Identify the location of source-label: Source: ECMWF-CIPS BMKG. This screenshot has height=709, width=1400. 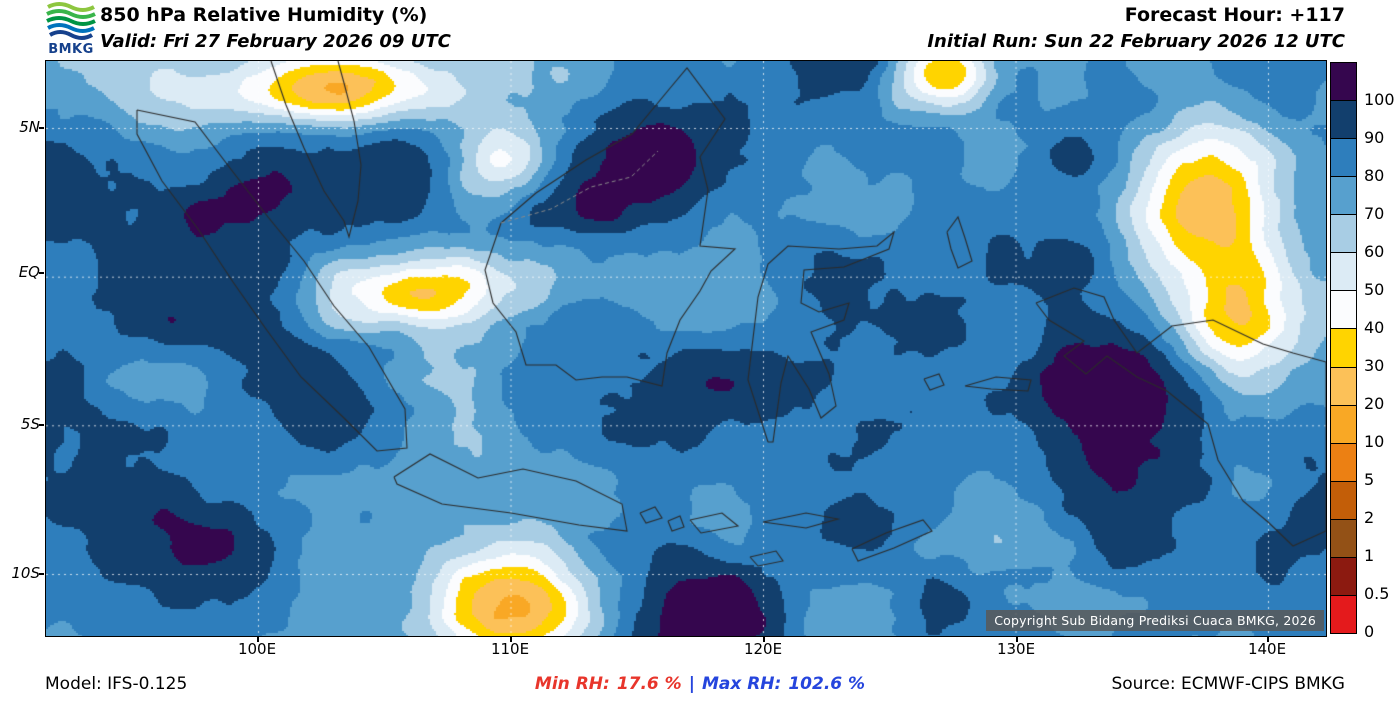
(1228, 684).